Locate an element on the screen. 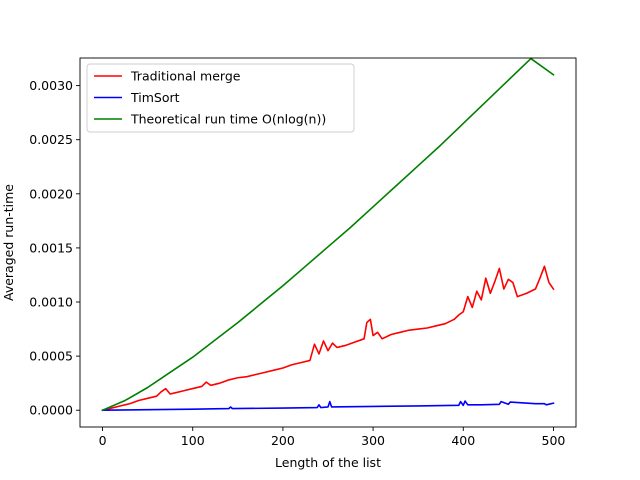 The image size is (640, 480). y-tick-label: 0.0000 is located at coordinates (51, 410).